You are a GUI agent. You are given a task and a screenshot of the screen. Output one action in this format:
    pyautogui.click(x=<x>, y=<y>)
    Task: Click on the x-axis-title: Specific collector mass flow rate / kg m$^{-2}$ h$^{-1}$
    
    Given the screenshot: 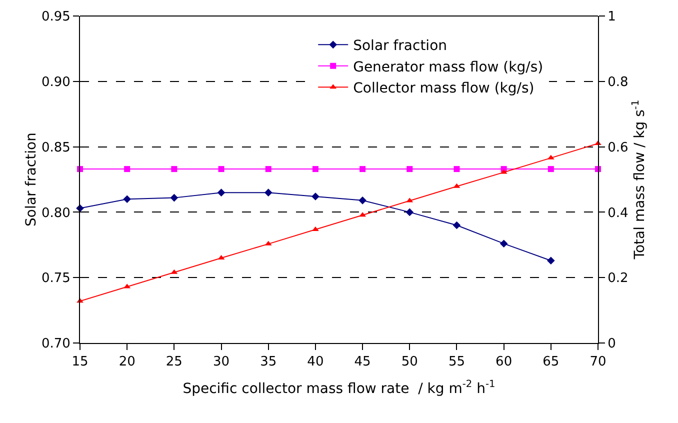 What is the action you would take?
    pyautogui.click(x=339, y=388)
    